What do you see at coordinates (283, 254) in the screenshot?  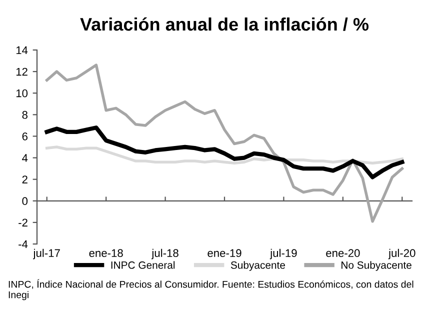 I see `x-tick-label: jul-19` at bounding box center [283, 254].